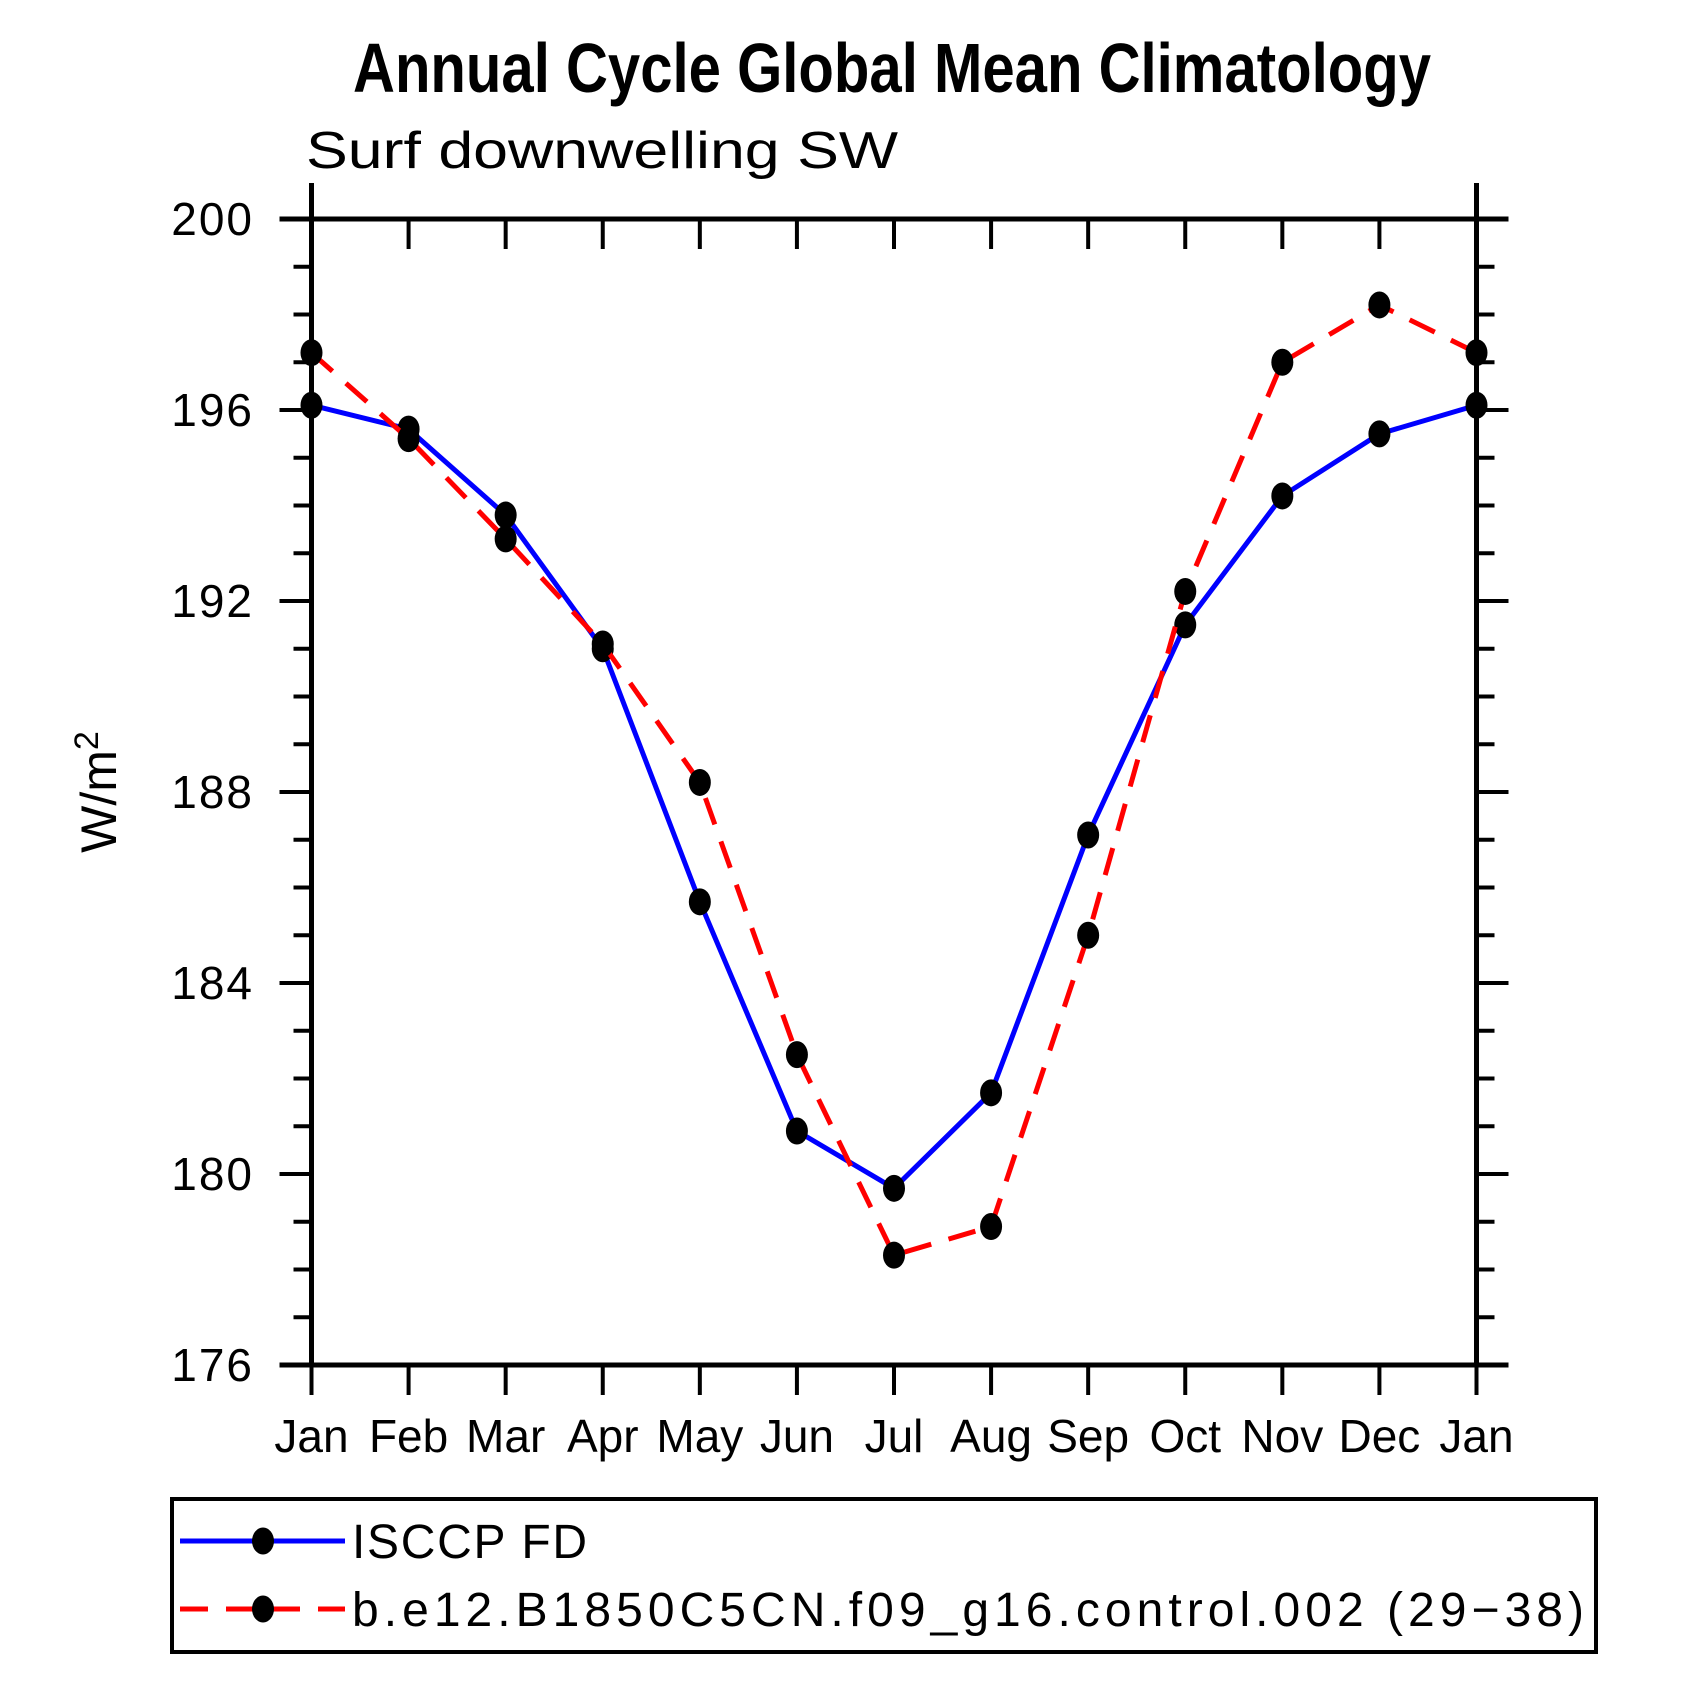 The image size is (1691, 1691). I want to click on x-tick-label: Apr, so click(603, 1436).